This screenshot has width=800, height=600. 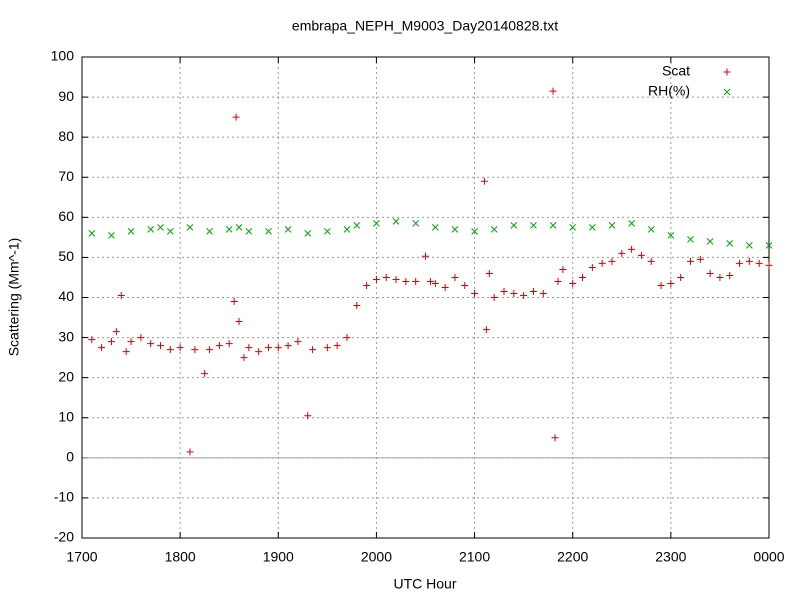 What do you see at coordinates (768, 557) in the screenshot?
I see `x-tick-label: 0000` at bounding box center [768, 557].